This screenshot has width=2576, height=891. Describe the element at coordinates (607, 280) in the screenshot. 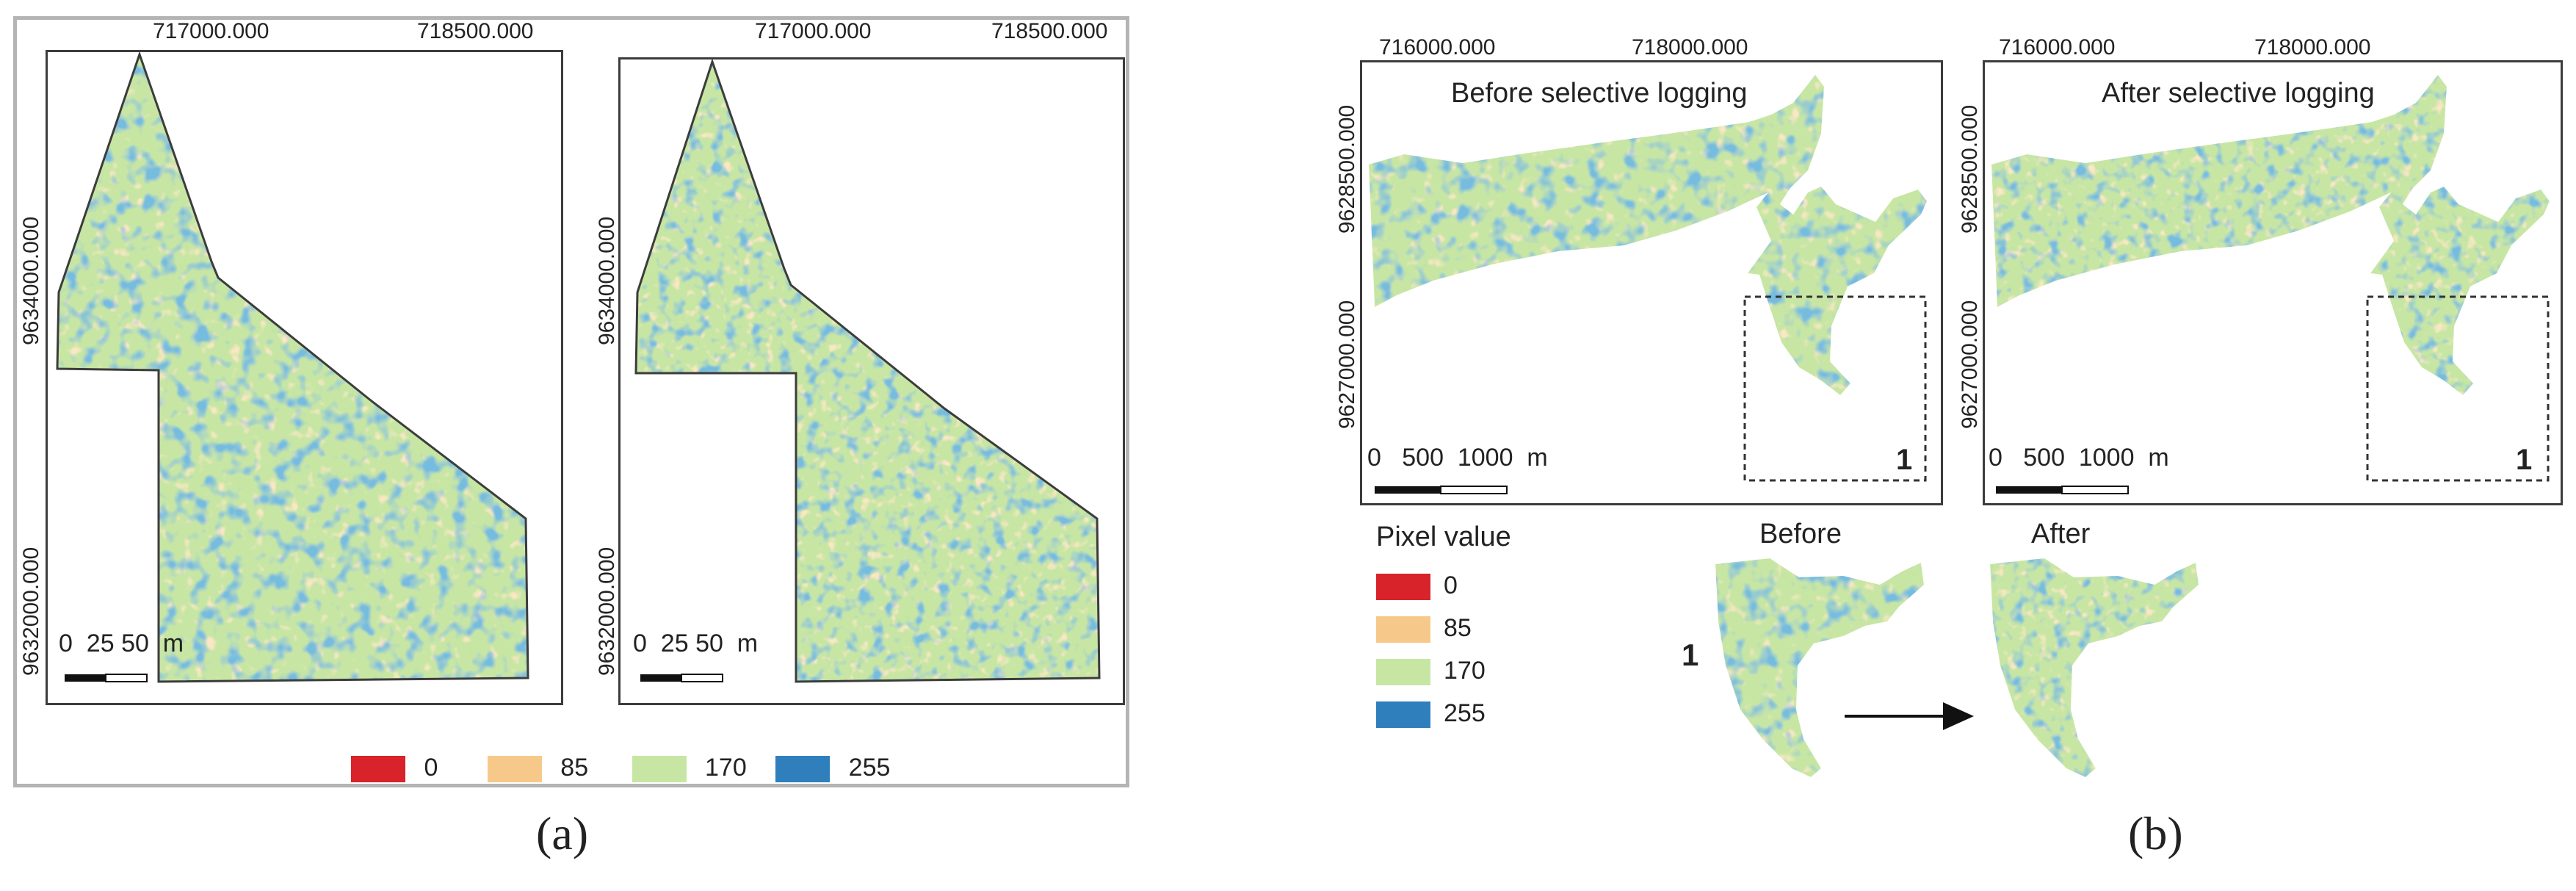

I see `map-a-right-coord-left-1: 9634000.000` at that location.